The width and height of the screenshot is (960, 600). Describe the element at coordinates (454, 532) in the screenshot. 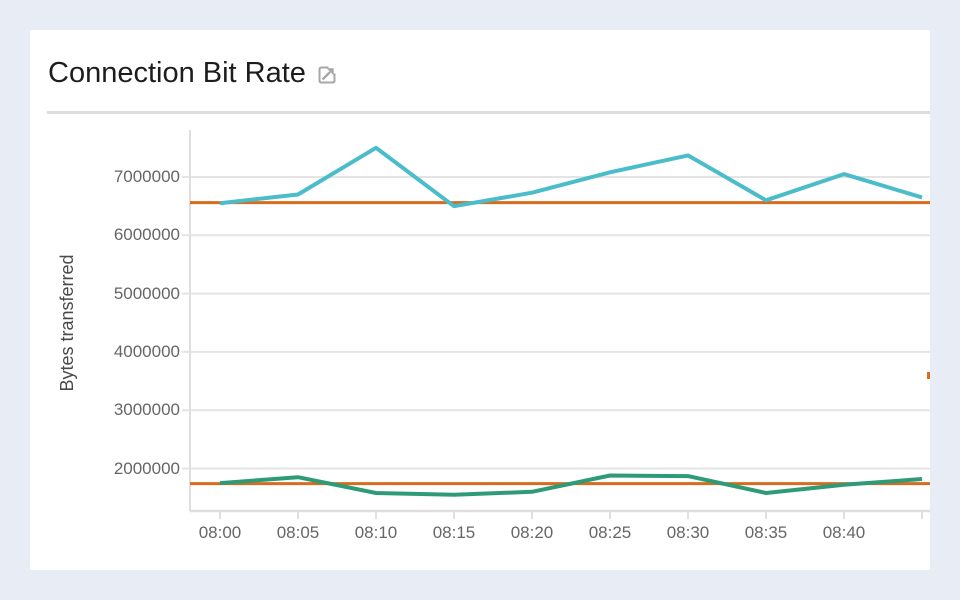

I see `x-tick-label: 08:15` at that location.